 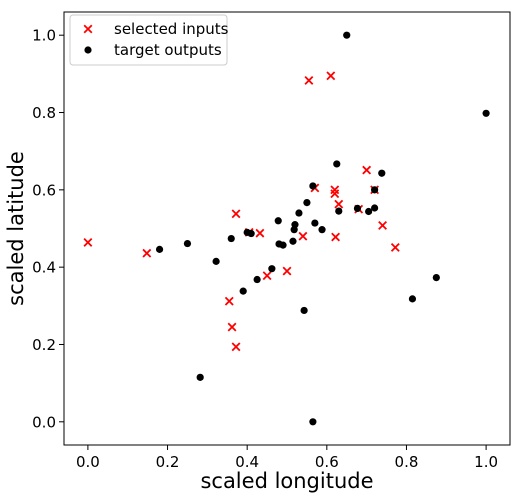 What do you see at coordinates (44, 36) in the screenshot?
I see `y-tick-label: 1.0` at bounding box center [44, 36].